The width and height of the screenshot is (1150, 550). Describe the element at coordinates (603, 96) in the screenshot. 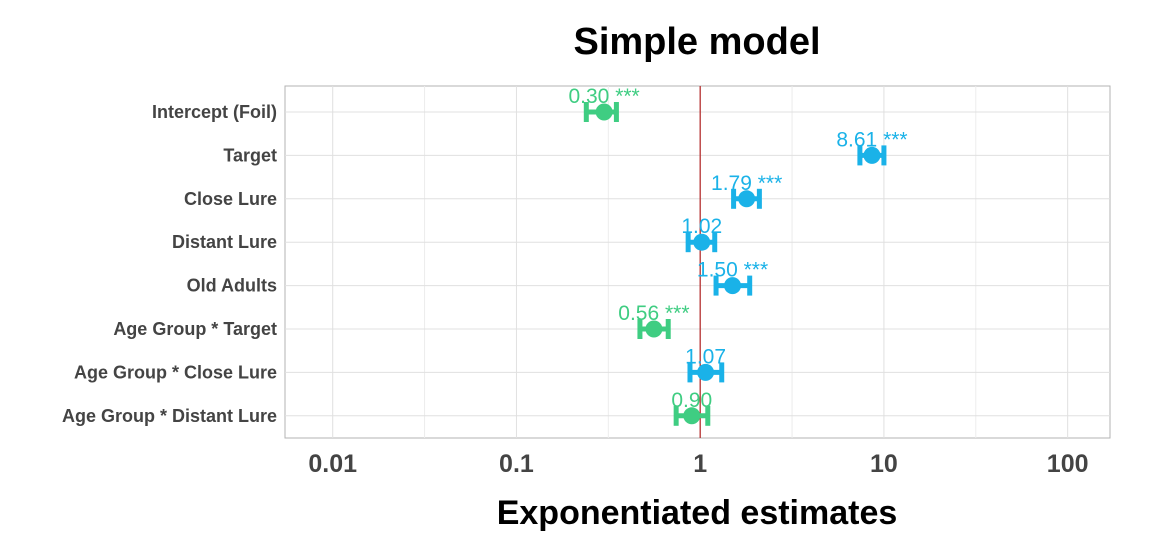

I see `data-label: 0.30 ***` at that location.